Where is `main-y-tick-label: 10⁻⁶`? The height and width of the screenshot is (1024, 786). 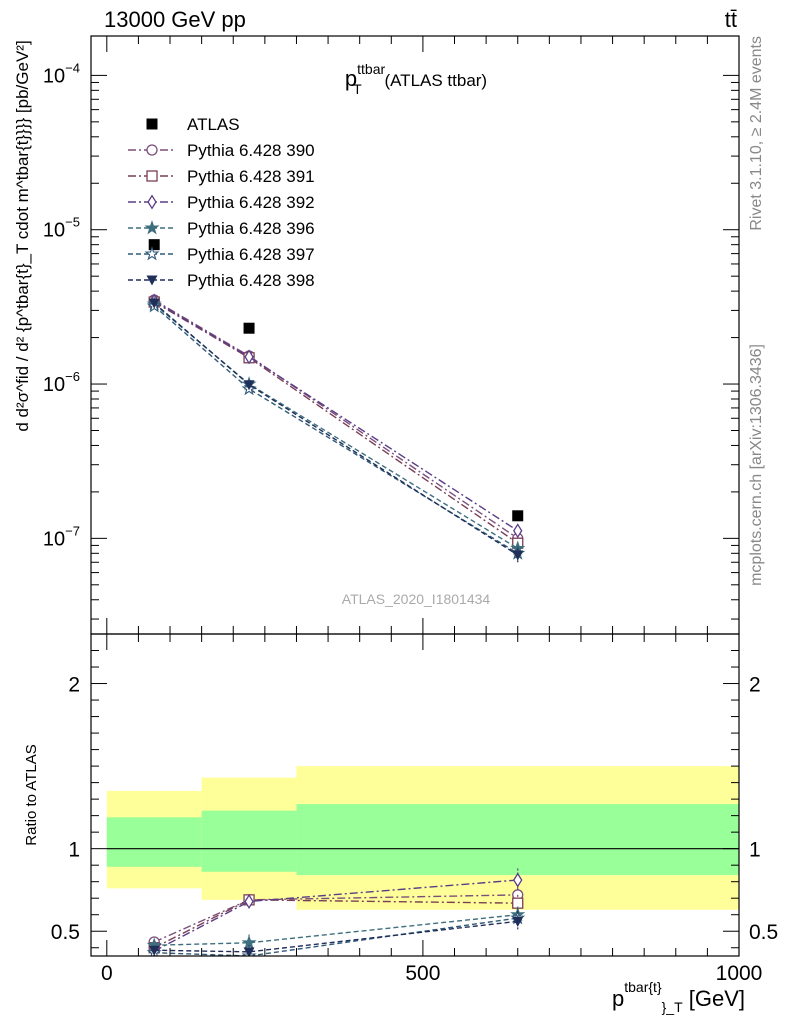 main-y-tick-label: 10⁻⁶ is located at coordinates (61, 382).